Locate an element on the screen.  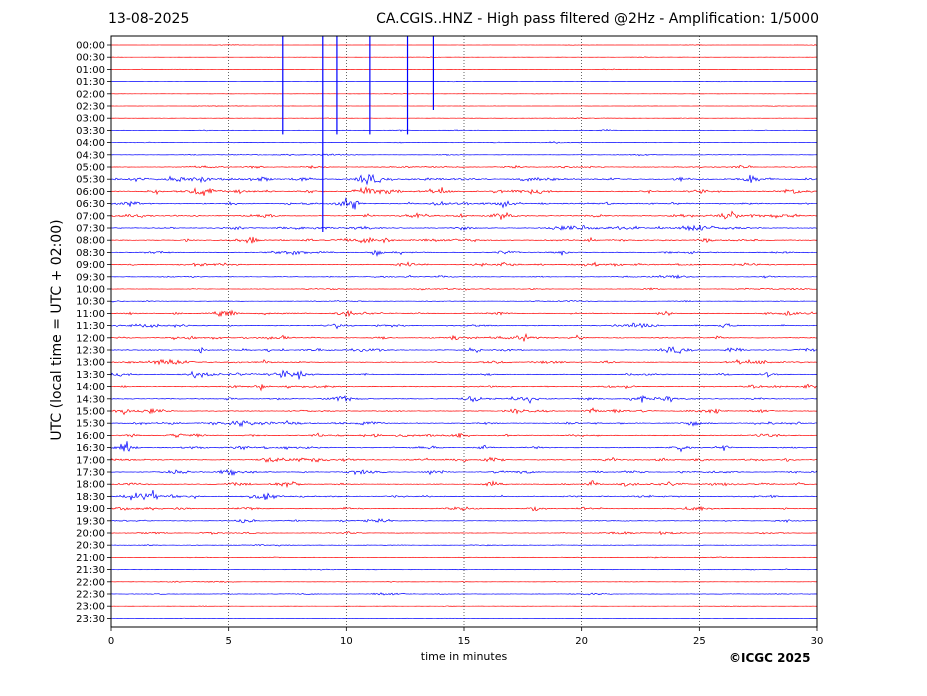
x-tick-label: 20 is located at coordinates (581, 641).